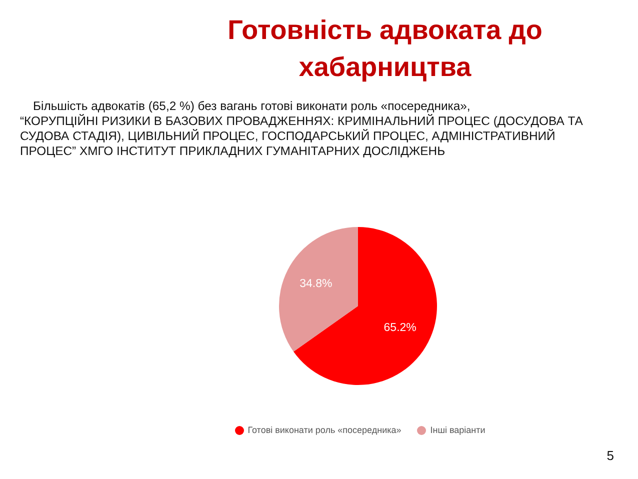 This screenshot has height=479, width=638. Describe the element at coordinates (385, 49) in the screenshot. I see `chart-title: Готовність адвоката до хабарництва` at that location.